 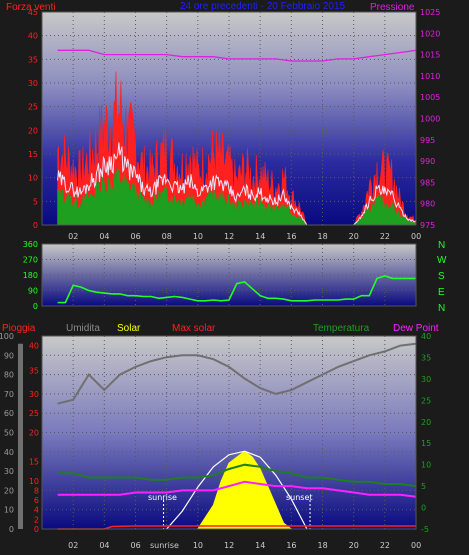 What do you see at coordinates (427, 225) in the screenshot?
I see `pressure-right-tick: 975` at bounding box center [427, 225].